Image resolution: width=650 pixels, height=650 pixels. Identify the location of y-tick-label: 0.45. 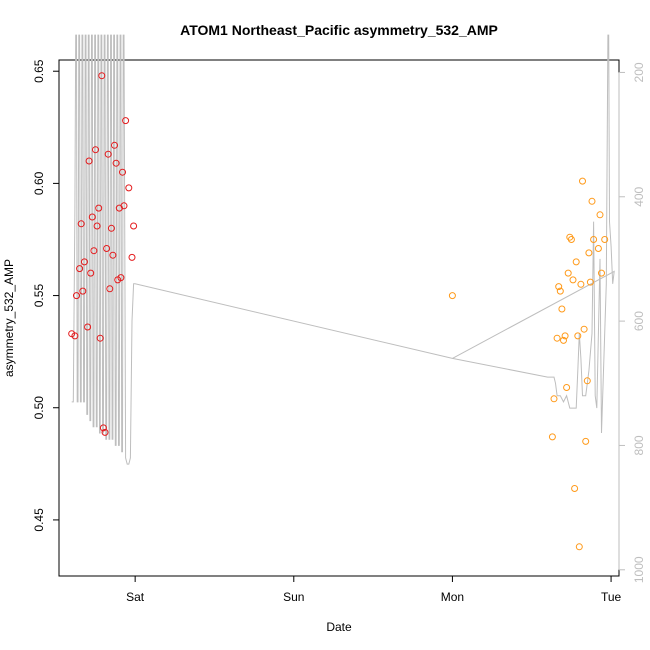
(39, 520).